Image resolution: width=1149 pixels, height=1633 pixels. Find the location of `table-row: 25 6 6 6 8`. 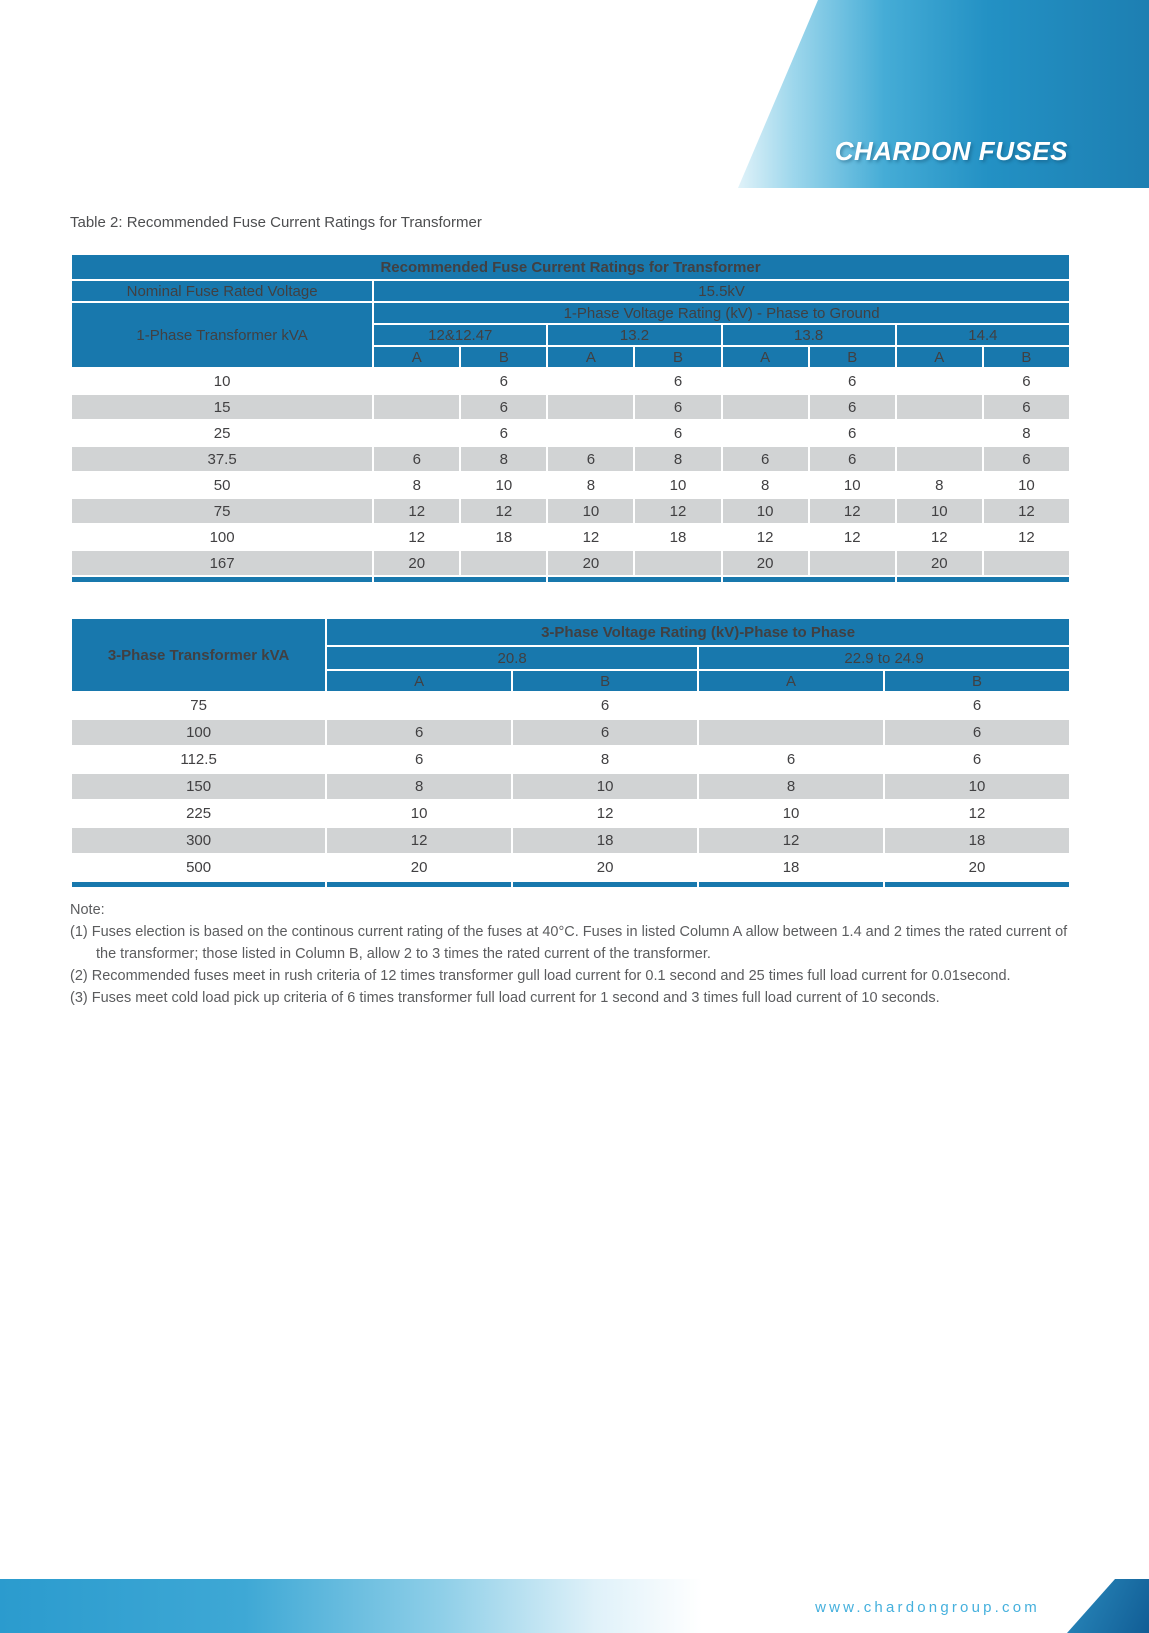

table-row: 25 6 6 6 8 is located at coordinates (570, 433).